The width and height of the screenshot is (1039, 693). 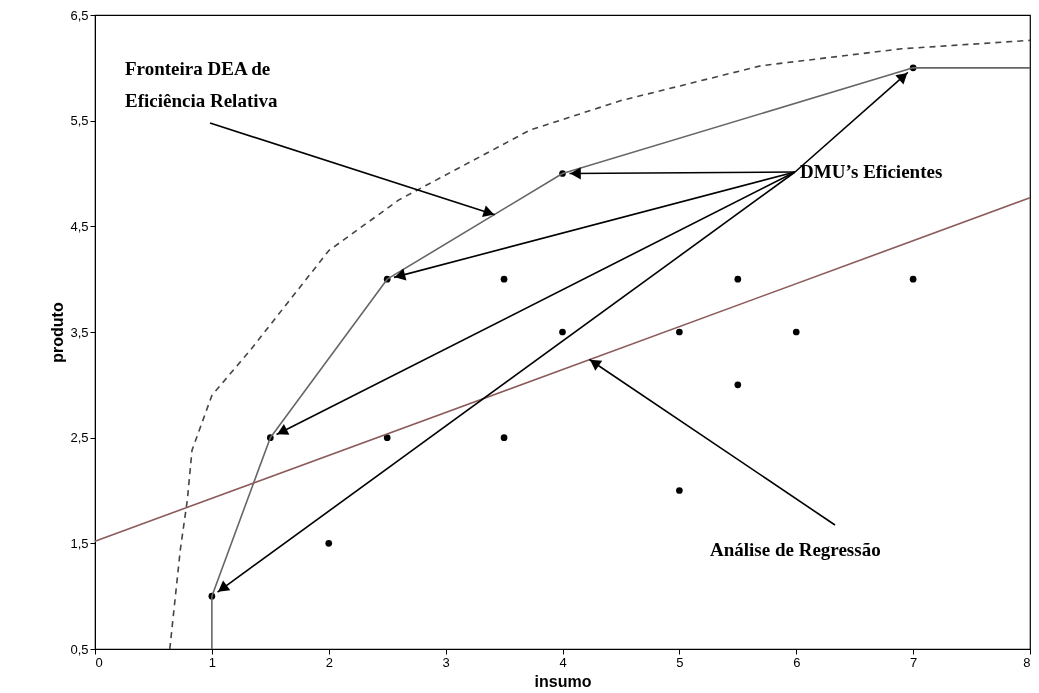 I want to click on x-tick-label: 7, so click(x=914, y=662).